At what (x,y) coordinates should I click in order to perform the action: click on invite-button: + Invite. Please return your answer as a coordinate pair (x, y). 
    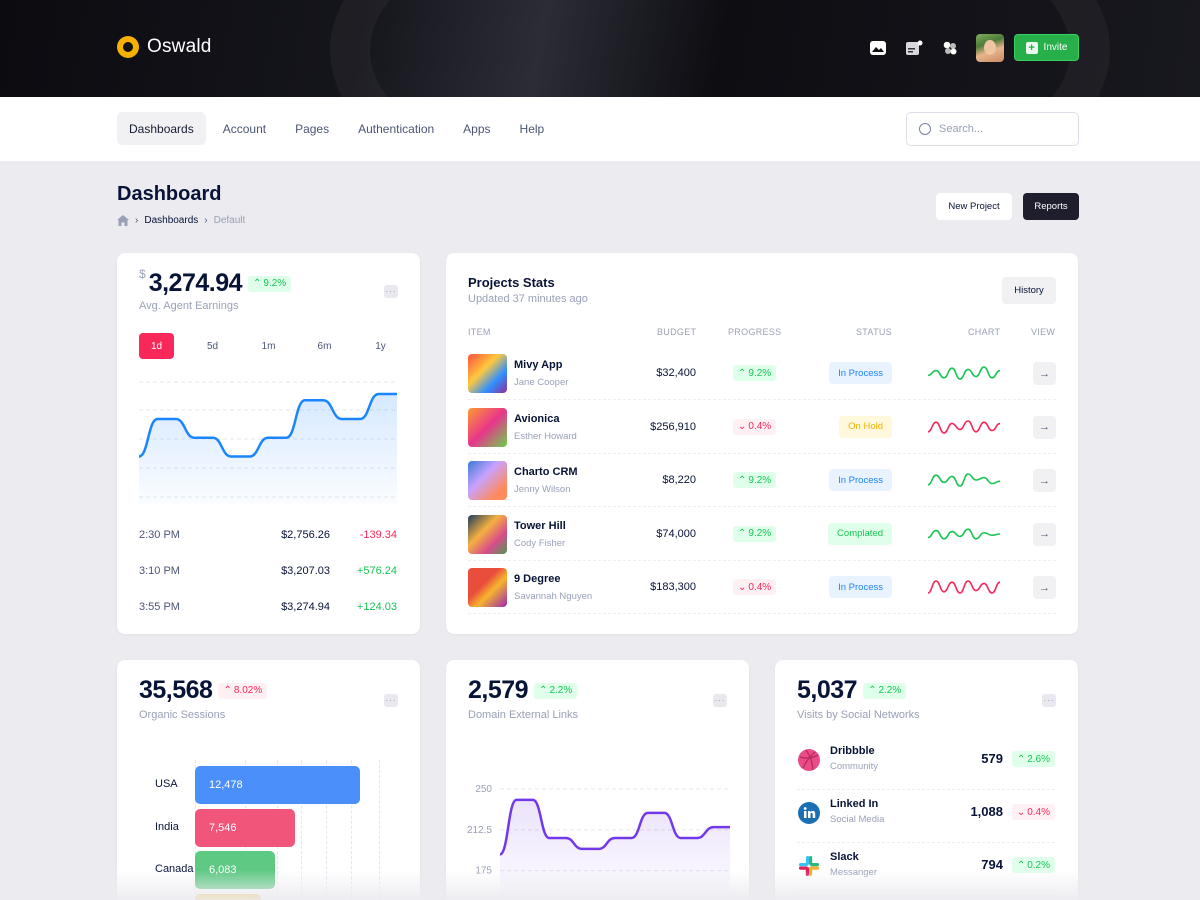
    Looking at the image, I should click on (1046, 47).